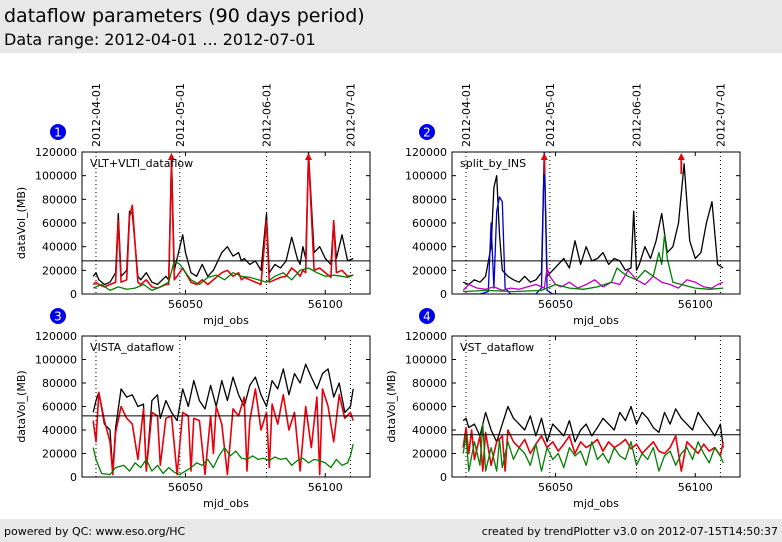  I want to click on panel-badge-number: 2, so click(427, 133).